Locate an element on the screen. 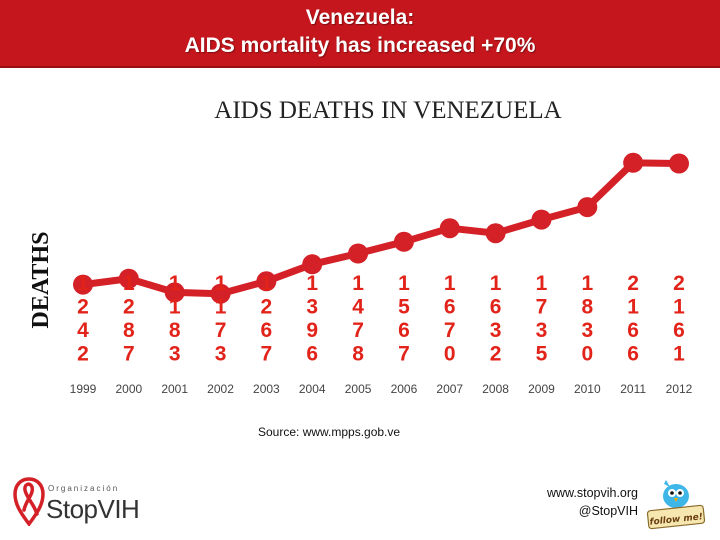  red-ribbon-pin-icon is located at coordinates (29, 501).